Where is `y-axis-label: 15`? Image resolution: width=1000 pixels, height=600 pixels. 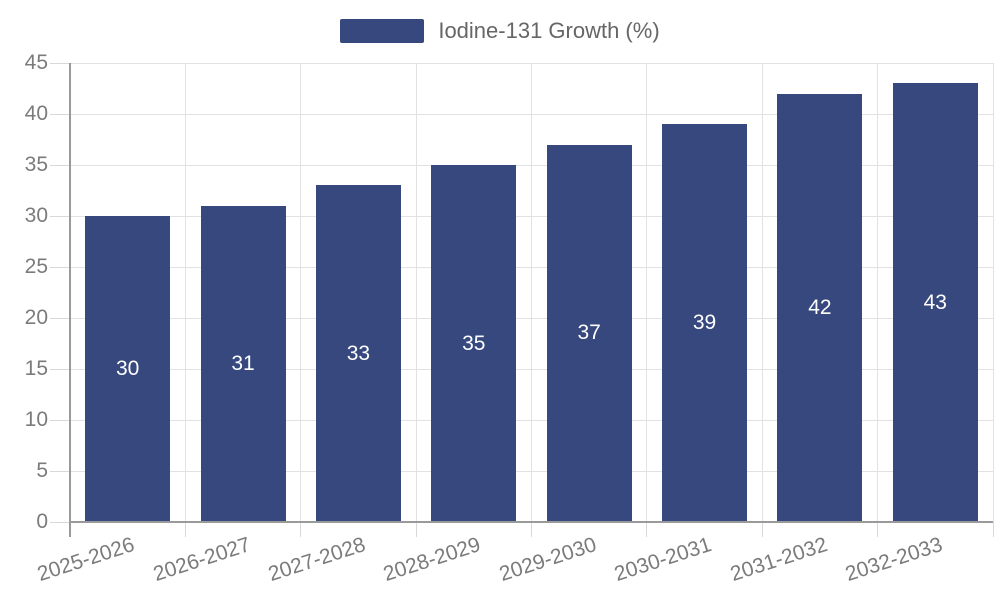
y-axis-label: 15 is located at coordinates (36, 368).